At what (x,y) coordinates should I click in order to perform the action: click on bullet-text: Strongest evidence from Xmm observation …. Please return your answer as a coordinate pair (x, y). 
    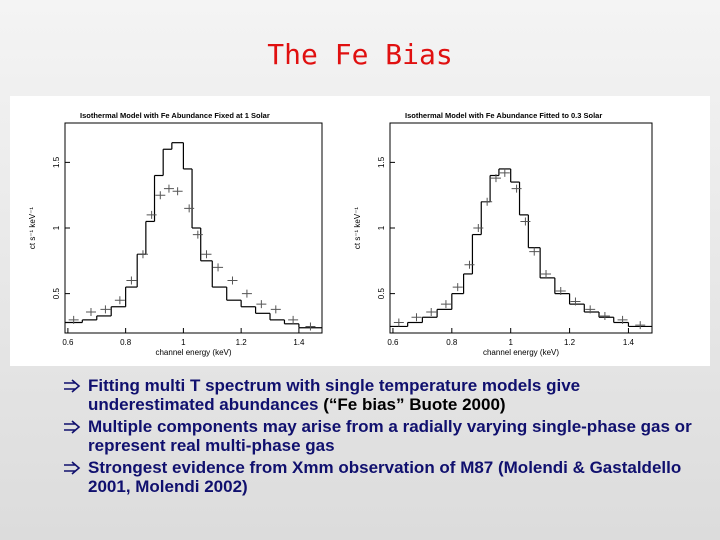
    Looking at the image, I should click on (385, 477).